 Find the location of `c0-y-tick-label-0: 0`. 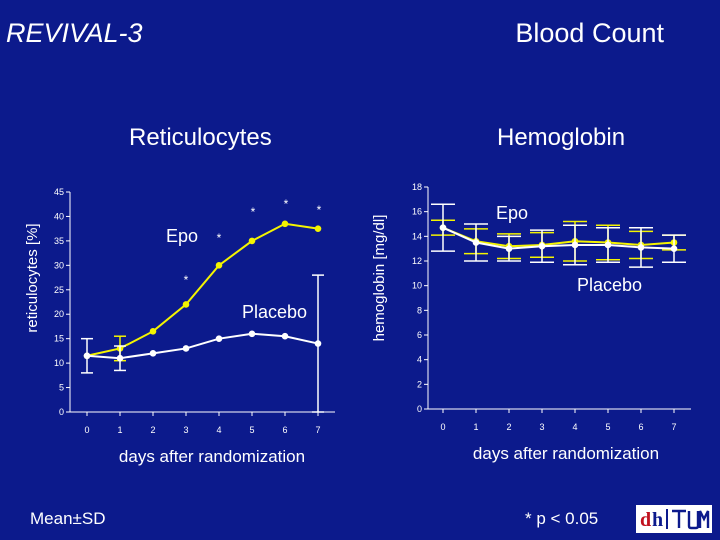

c0-y-tick-label-0: 0 is located at coordinates (61, 412).